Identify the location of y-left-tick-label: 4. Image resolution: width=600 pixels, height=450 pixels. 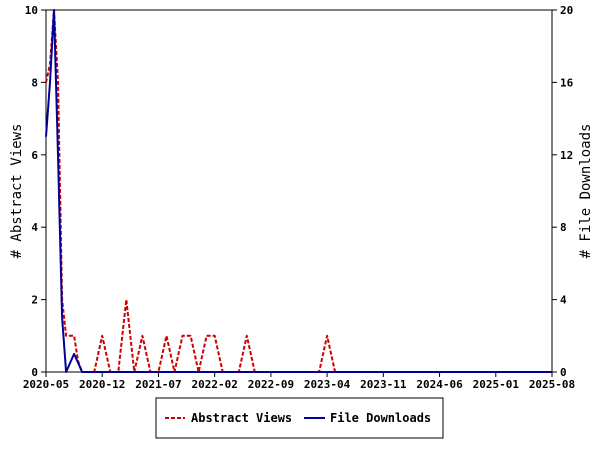
(34, 227).